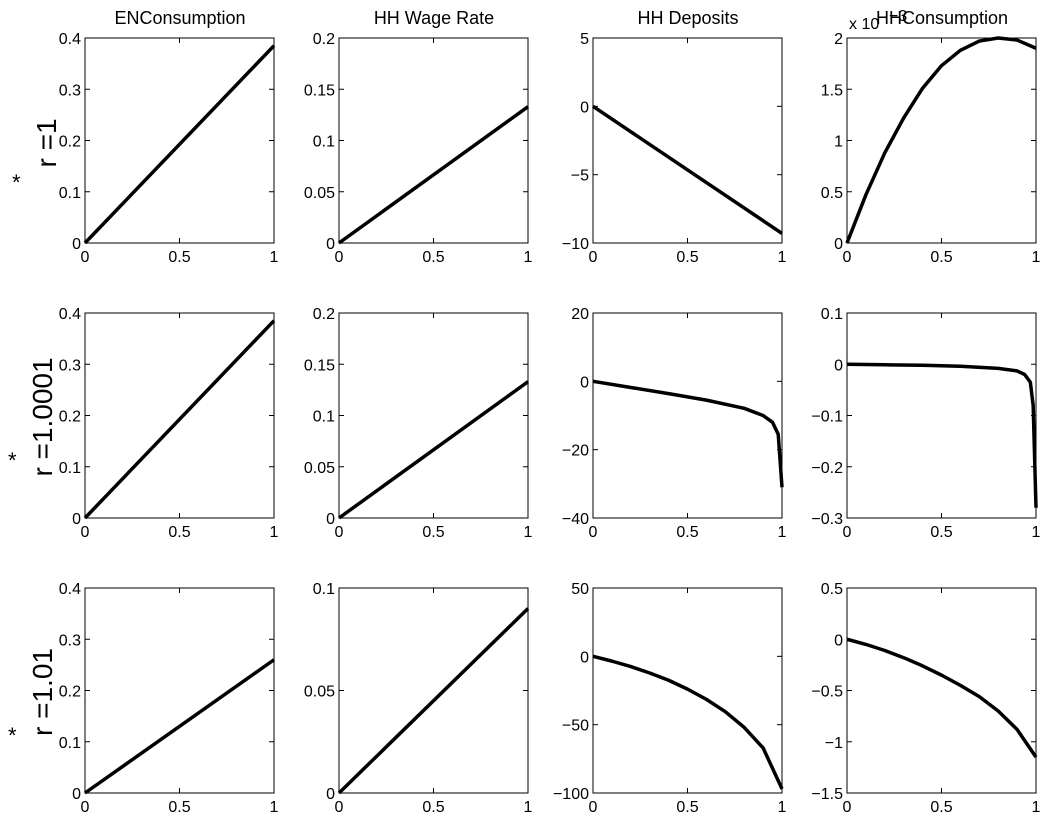  I want to click on subplot-r2-c3: 0 0.5 1 −40 −20 0 20, so click(674, 423).